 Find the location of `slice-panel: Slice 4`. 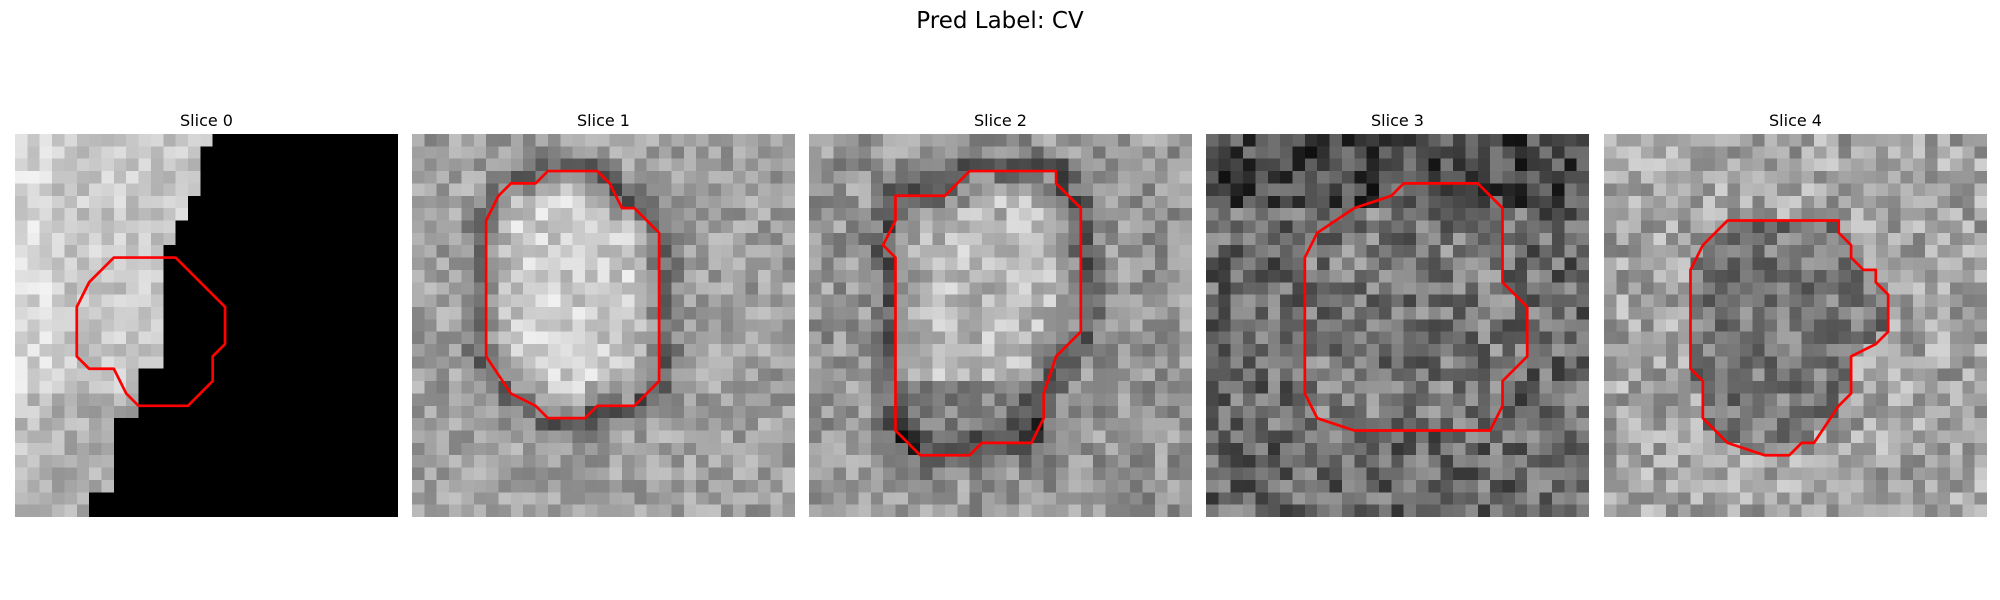

slice-panel: Slice 4 is located at coordinates (1795, 312).